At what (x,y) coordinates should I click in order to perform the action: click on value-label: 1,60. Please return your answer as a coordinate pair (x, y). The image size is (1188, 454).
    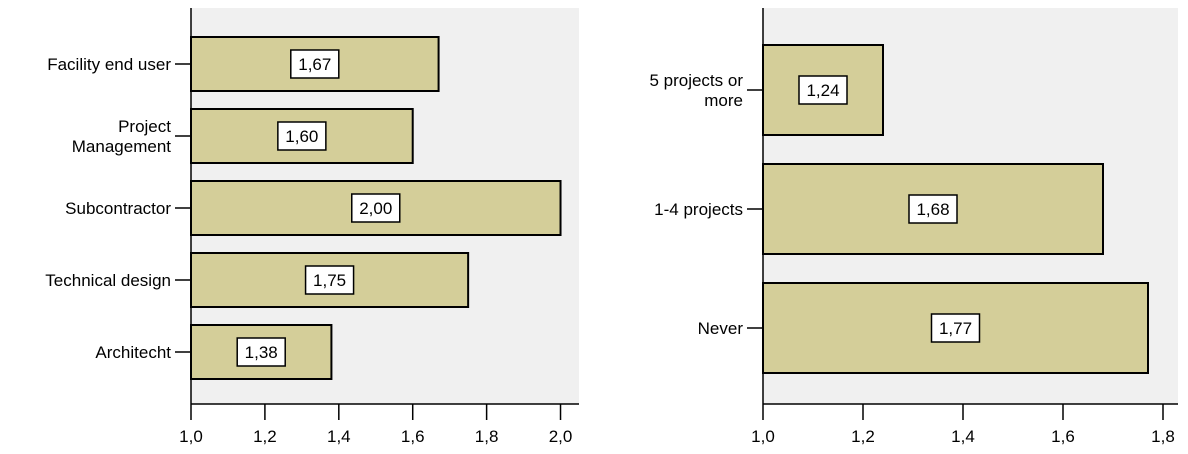
    Looking at the image, I should click on (301, 136).